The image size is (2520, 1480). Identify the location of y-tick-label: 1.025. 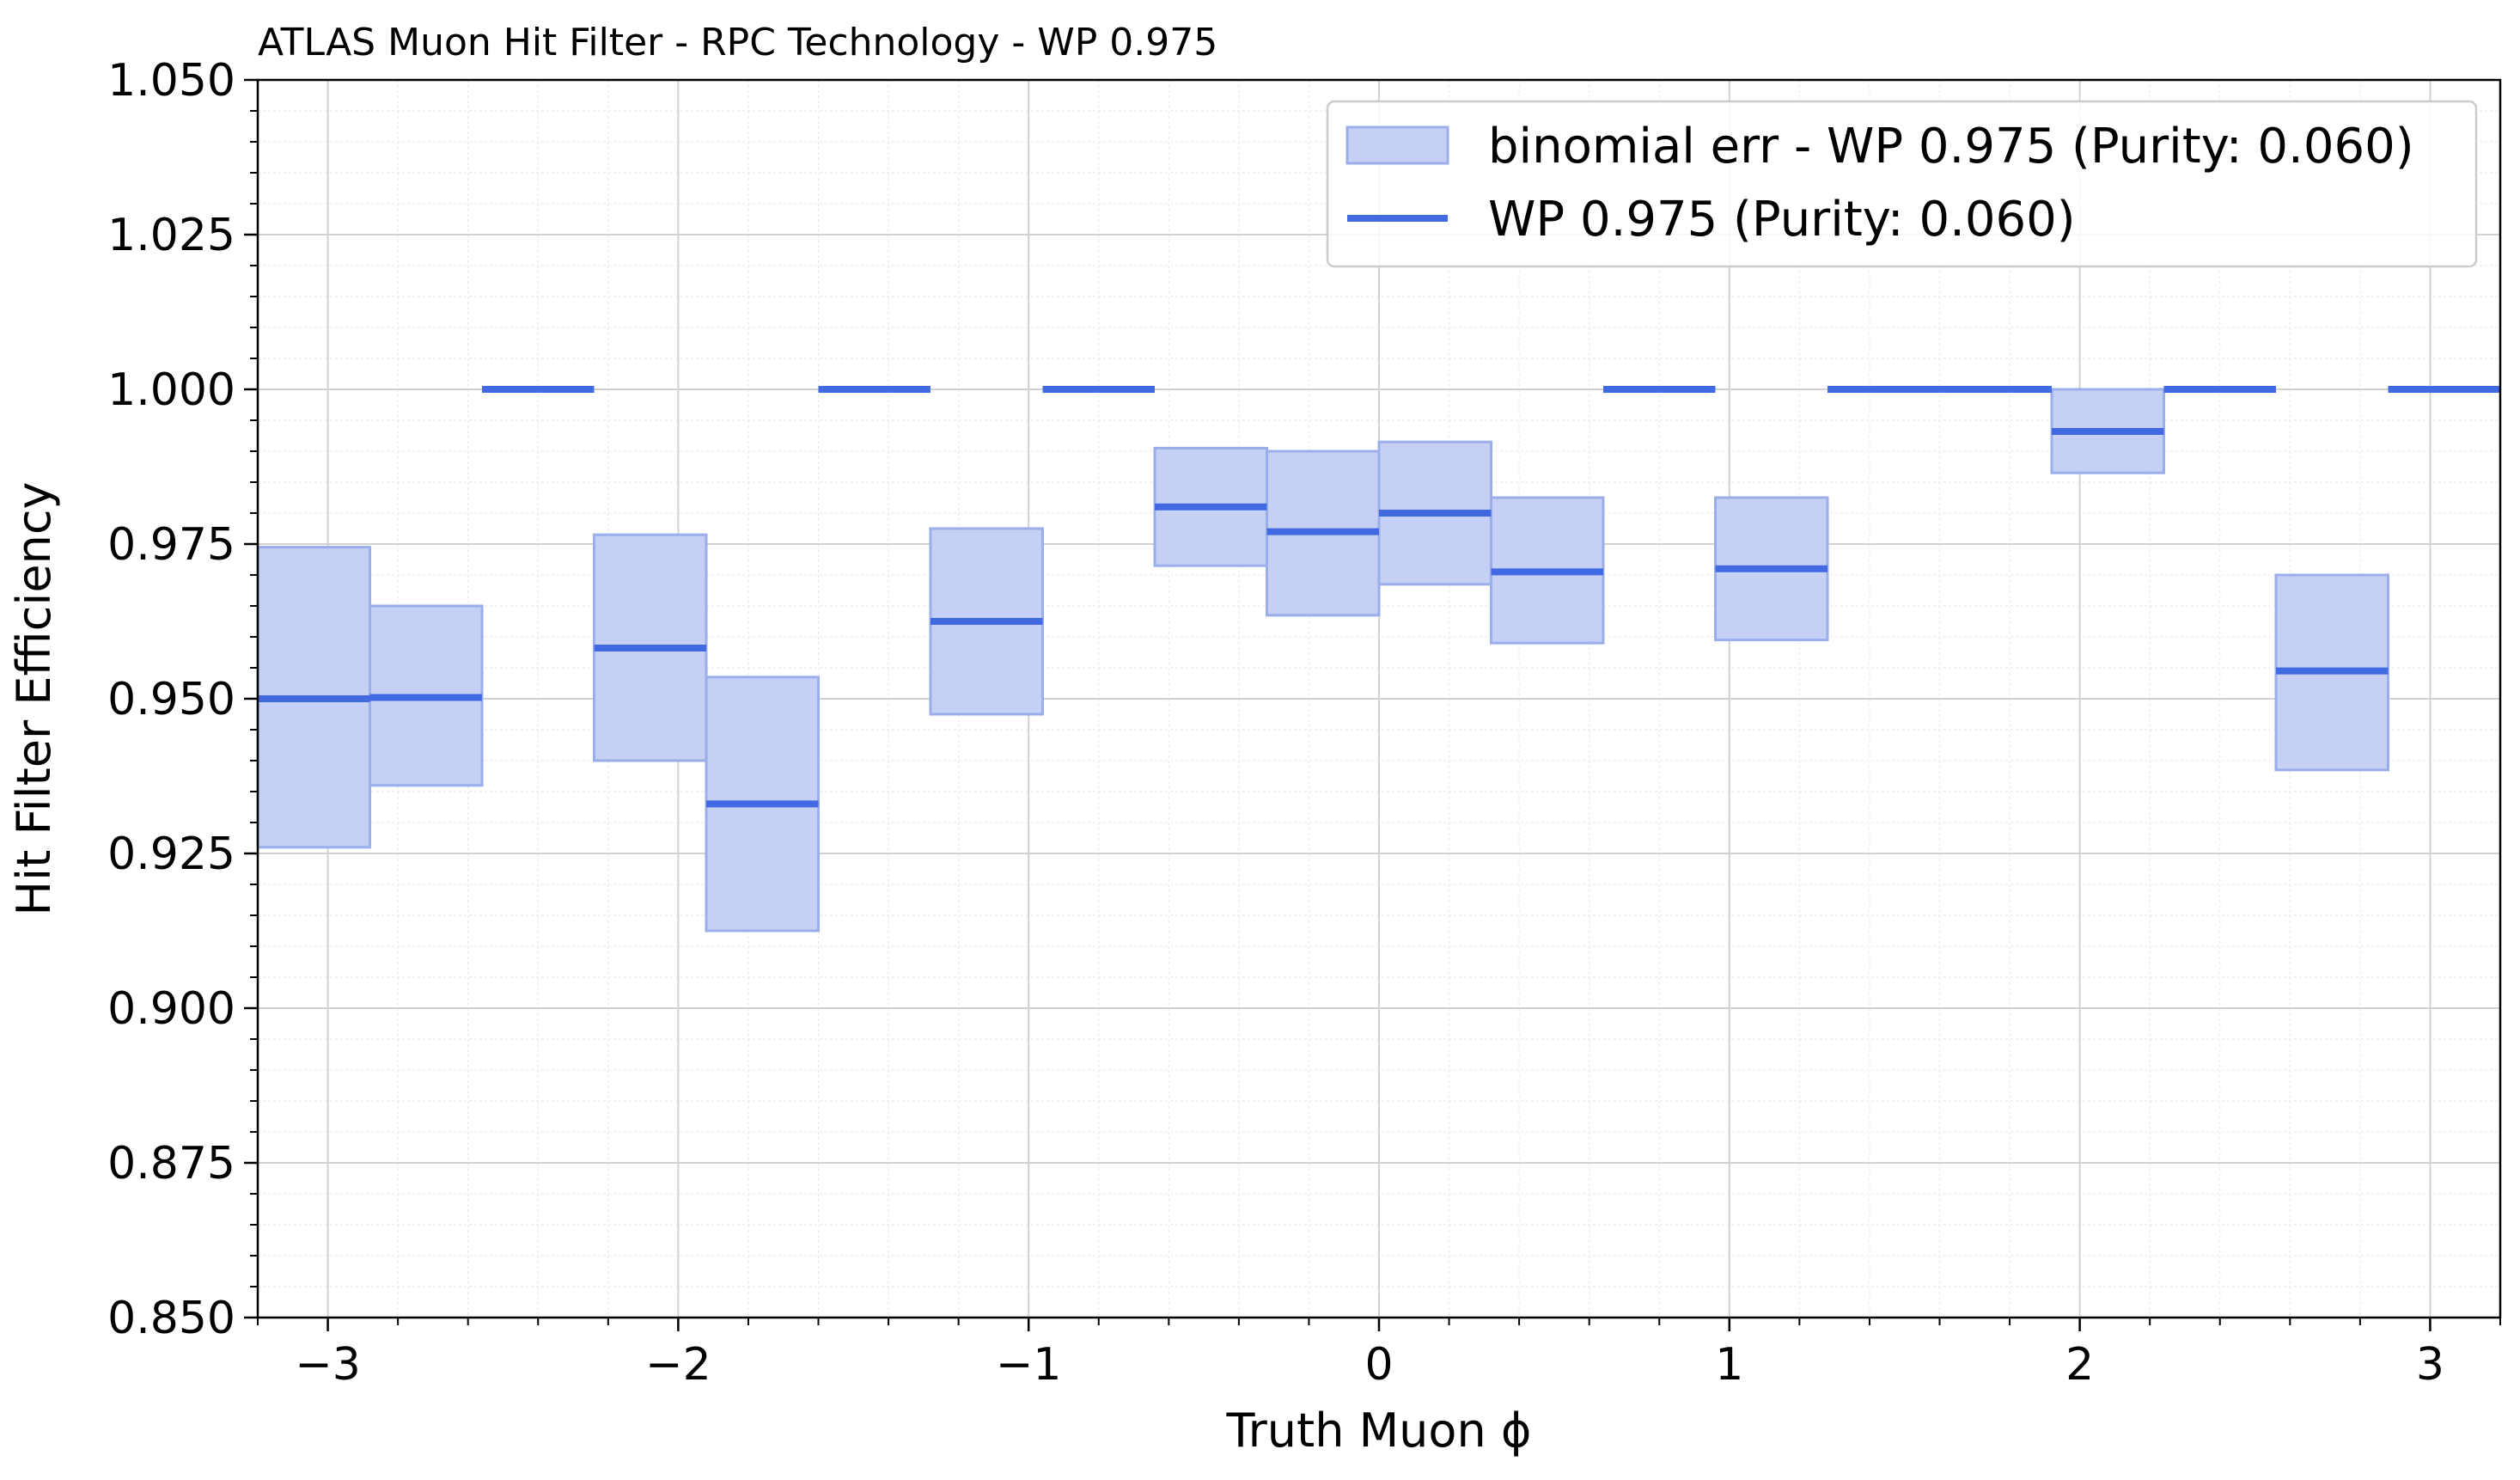
(171, 236).